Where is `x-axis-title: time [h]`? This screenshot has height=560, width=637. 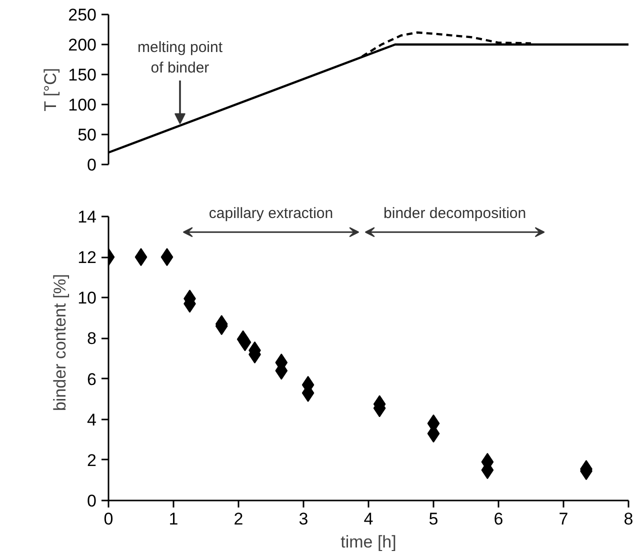
x-axis-title: time [h] is located at coordinates (368, 542).